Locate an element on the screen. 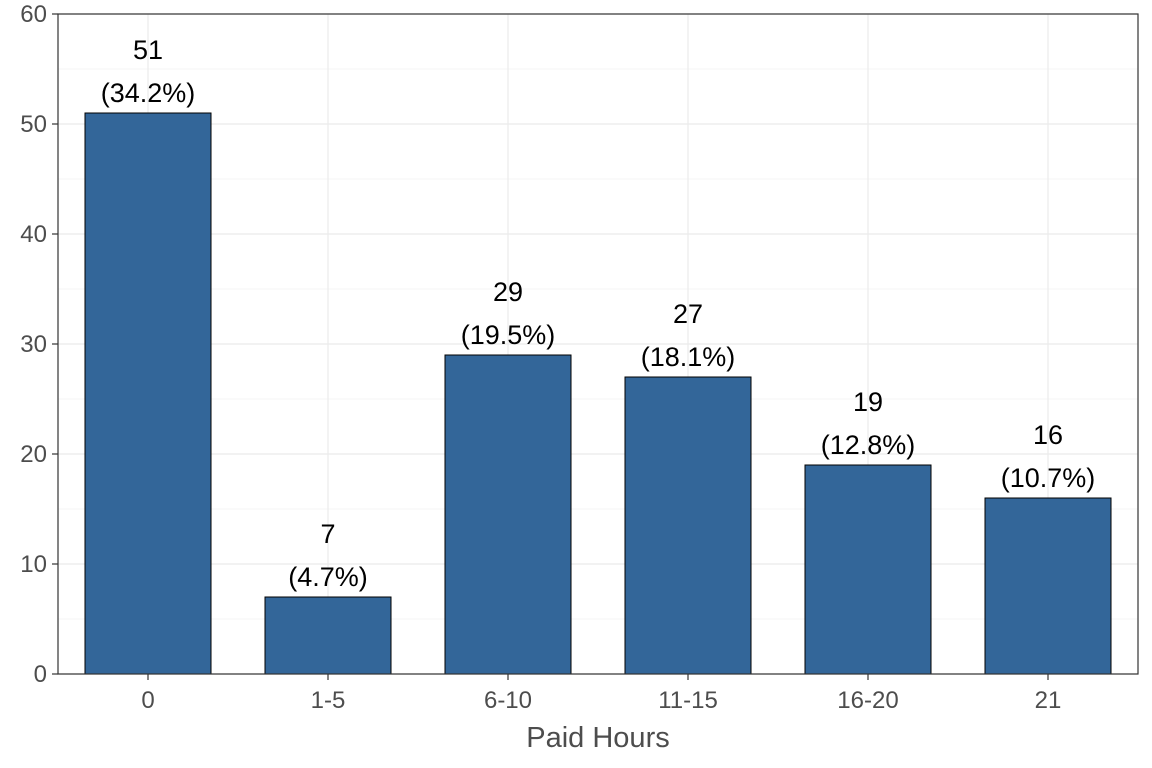  y-tick-label: 40 is located at coordinates (33, 234).